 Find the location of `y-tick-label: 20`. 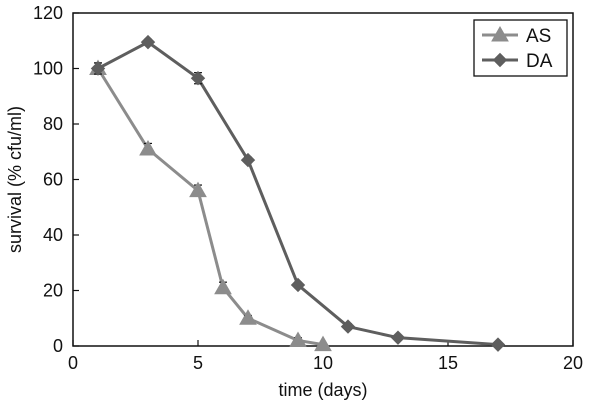

y-tick-label: 20 is located at coordinates (53, 291).